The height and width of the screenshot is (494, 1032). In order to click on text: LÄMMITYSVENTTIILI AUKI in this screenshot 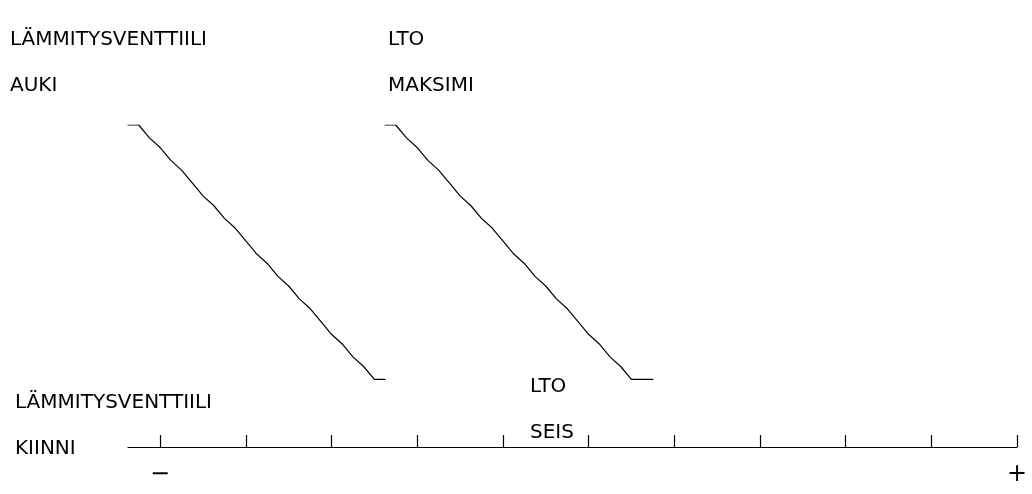, I will do `click(109, 61)`.